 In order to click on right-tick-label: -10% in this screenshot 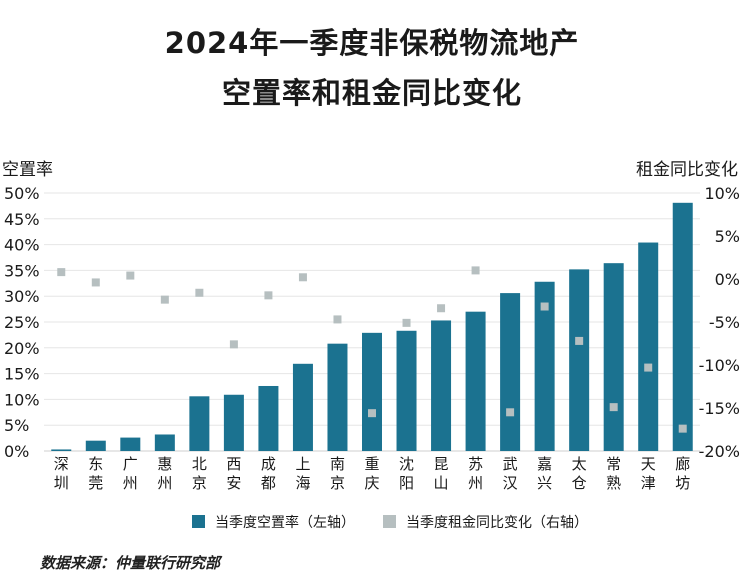, I will do `click(719, 365)`.